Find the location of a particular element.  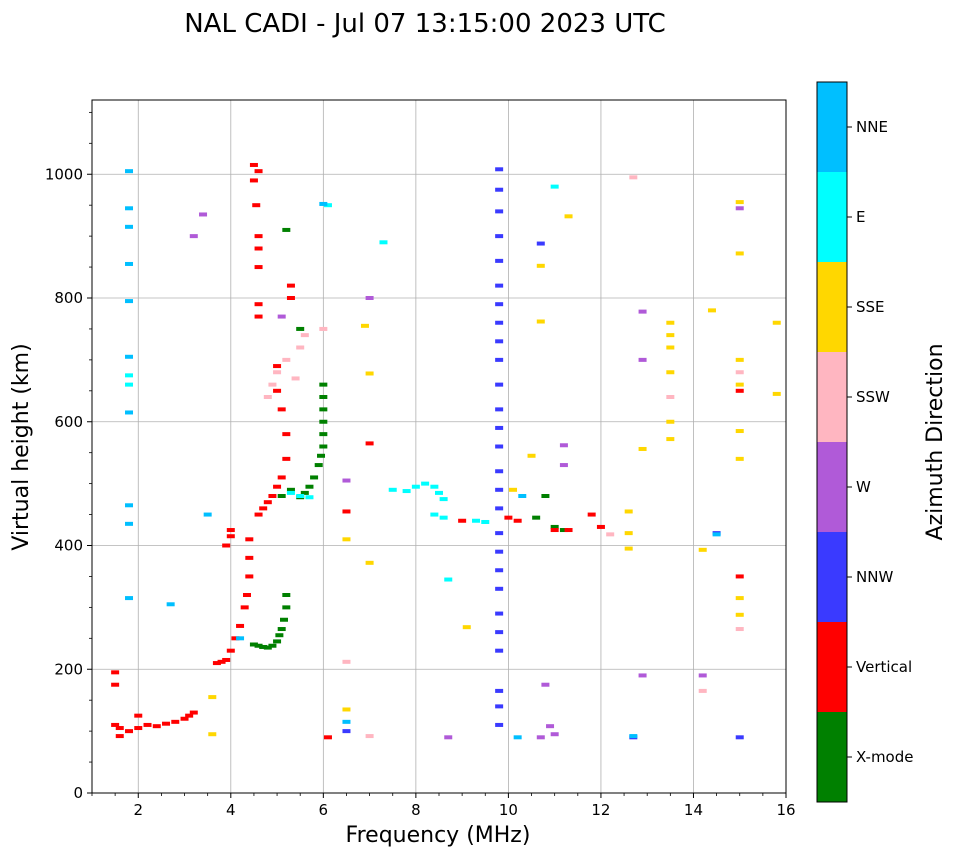

x-tick-label: 12 is located at coordinates (600, 810).